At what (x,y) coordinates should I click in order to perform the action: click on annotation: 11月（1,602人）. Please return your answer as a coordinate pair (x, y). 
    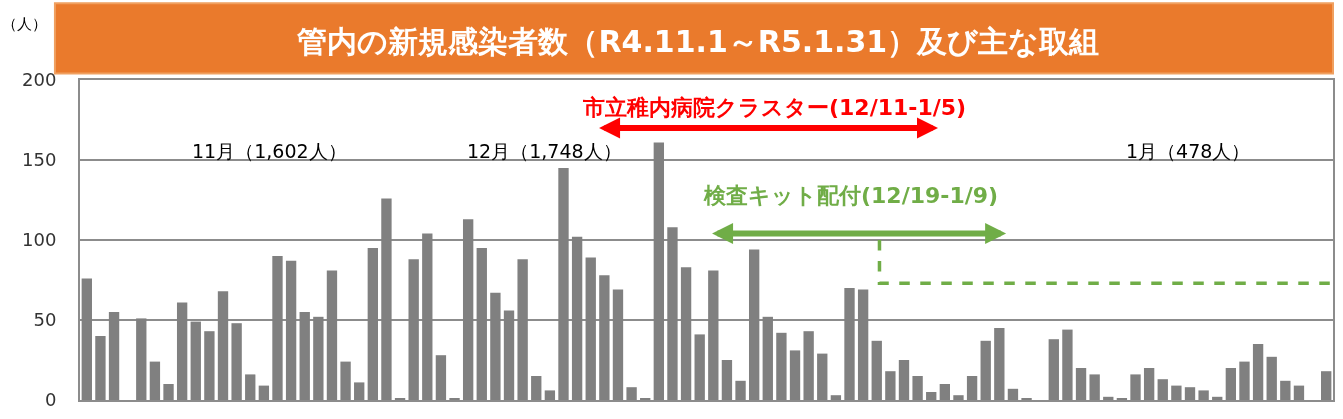
    Looking at the image, I should click on (269, 151).